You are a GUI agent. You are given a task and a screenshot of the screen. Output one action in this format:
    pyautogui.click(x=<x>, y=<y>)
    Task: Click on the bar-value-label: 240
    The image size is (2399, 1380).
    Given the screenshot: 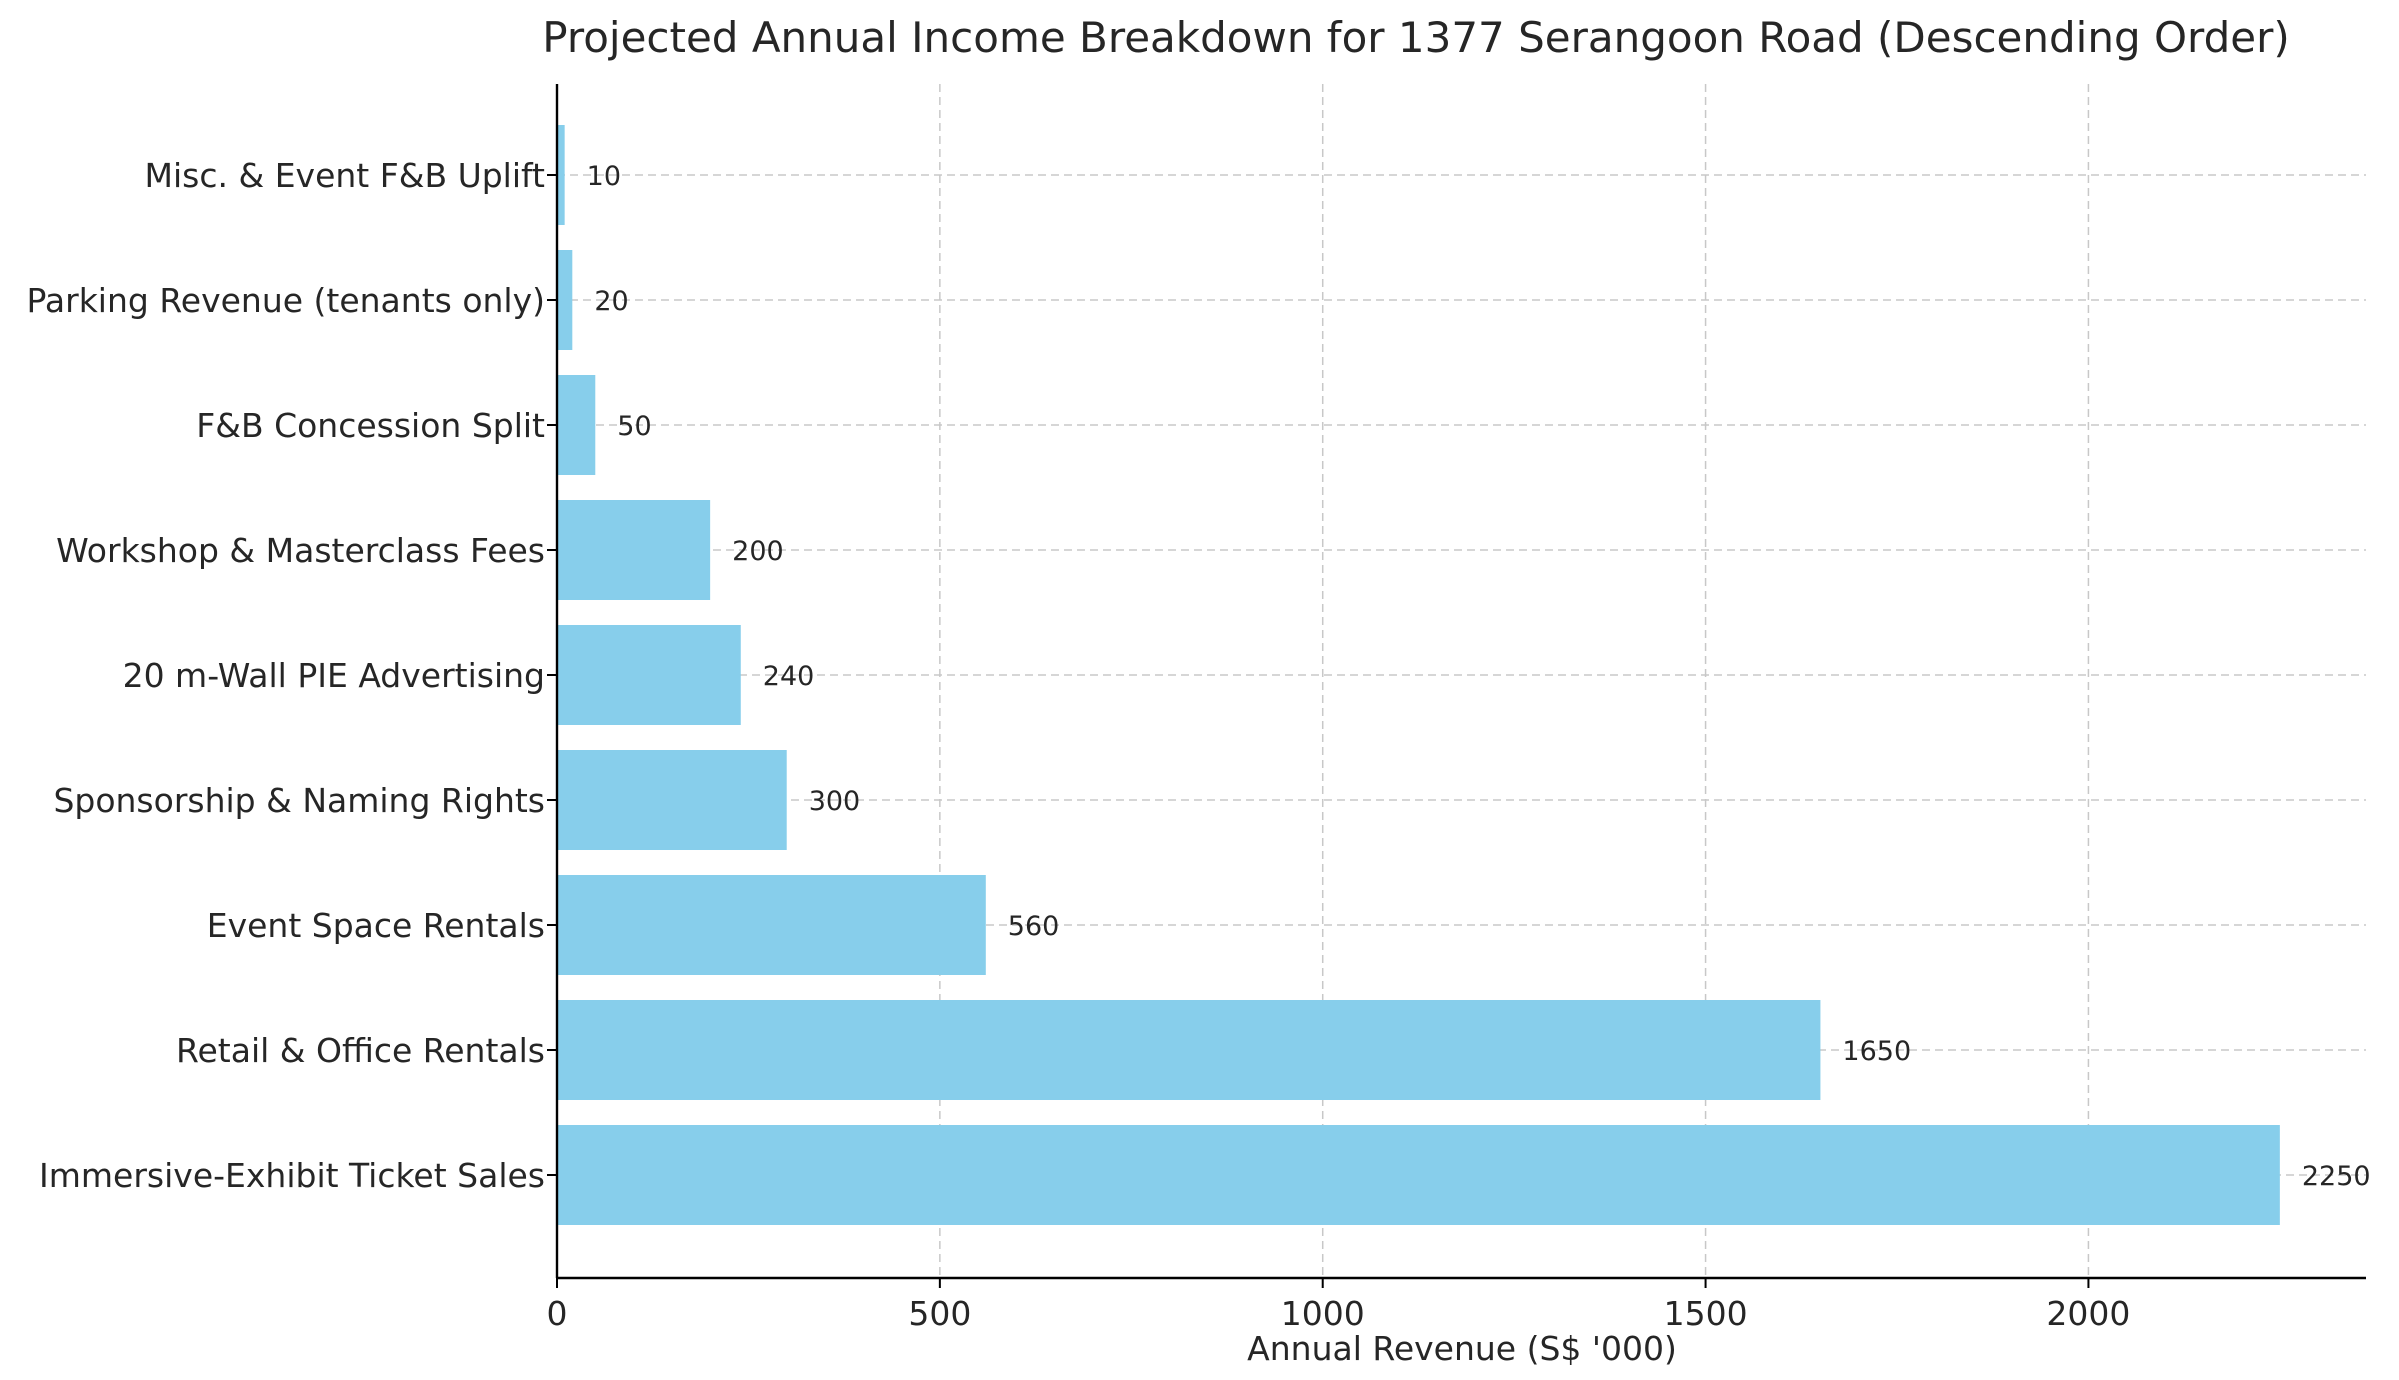 What is the action you would take?
    pyautogui.click(x=789, y=676)
    